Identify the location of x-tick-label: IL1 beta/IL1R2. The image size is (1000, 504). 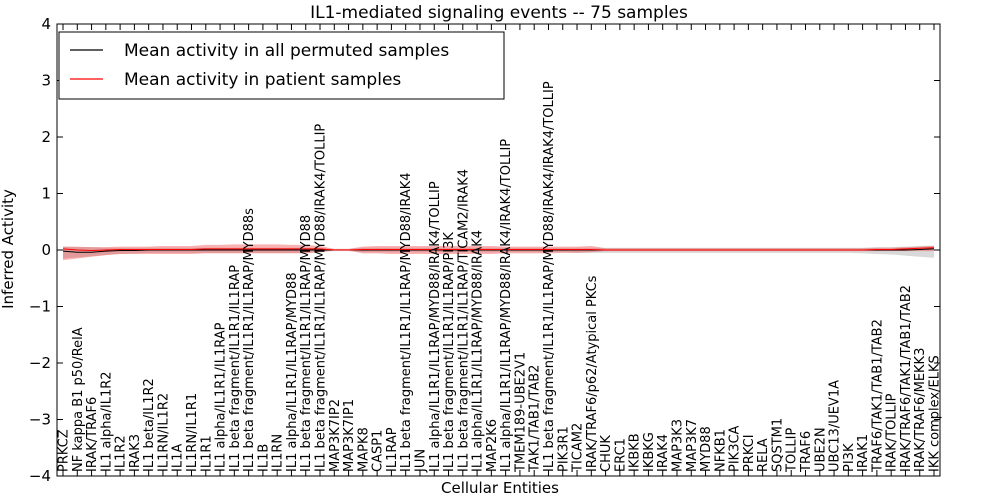
(149, 425).